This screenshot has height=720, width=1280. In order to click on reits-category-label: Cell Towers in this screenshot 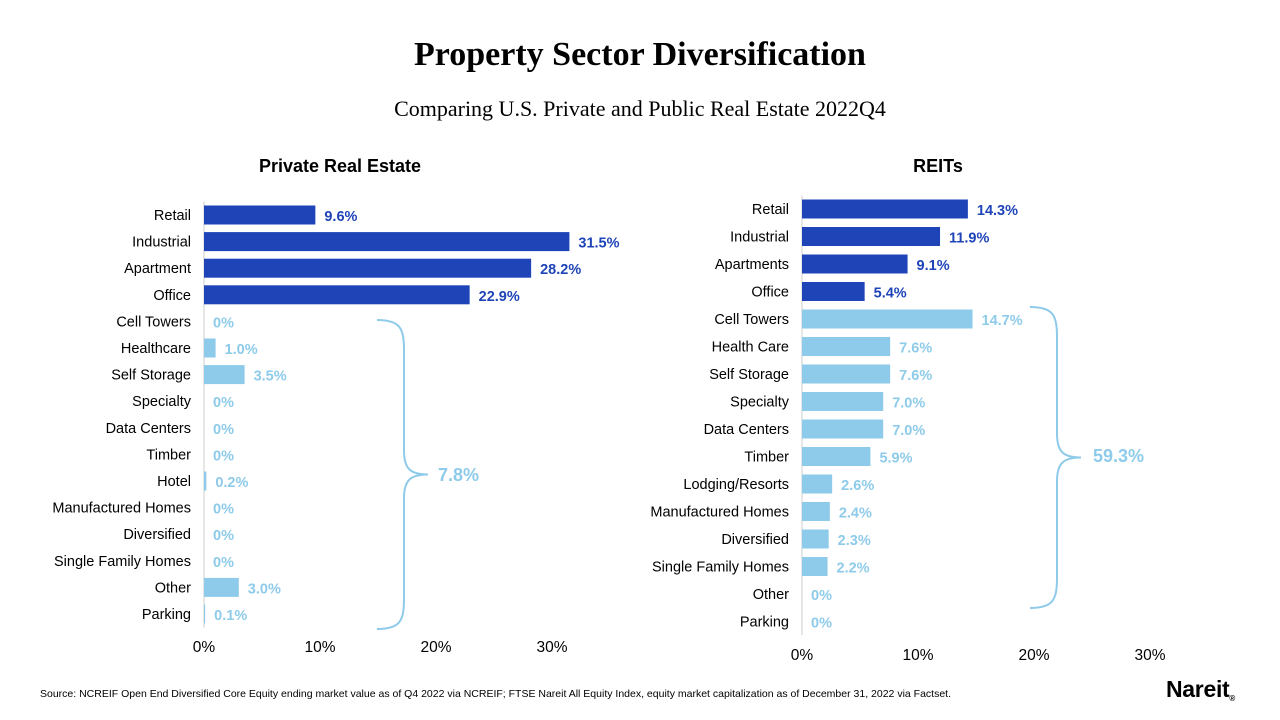, I will do `click(751, 320)`.